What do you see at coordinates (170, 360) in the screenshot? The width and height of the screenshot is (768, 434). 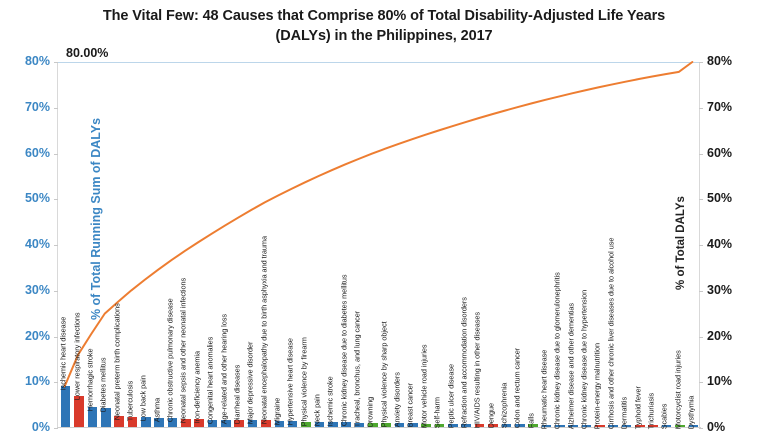 I see `category-label: Chronic obstructive pulmonary disease` at bounding box center [170, 360].